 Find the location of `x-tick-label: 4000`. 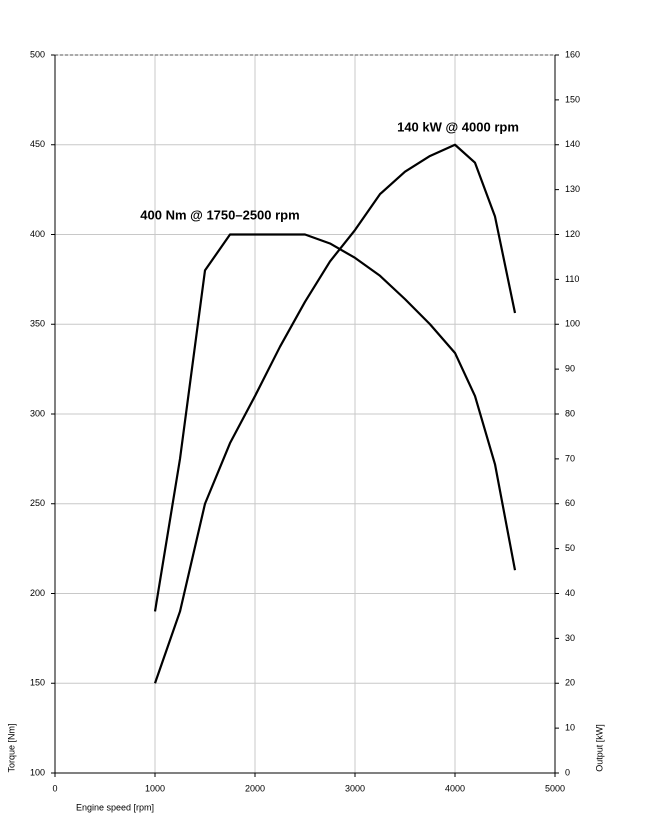

x-tick-label: 4000 is located at coordinates (455, 788).